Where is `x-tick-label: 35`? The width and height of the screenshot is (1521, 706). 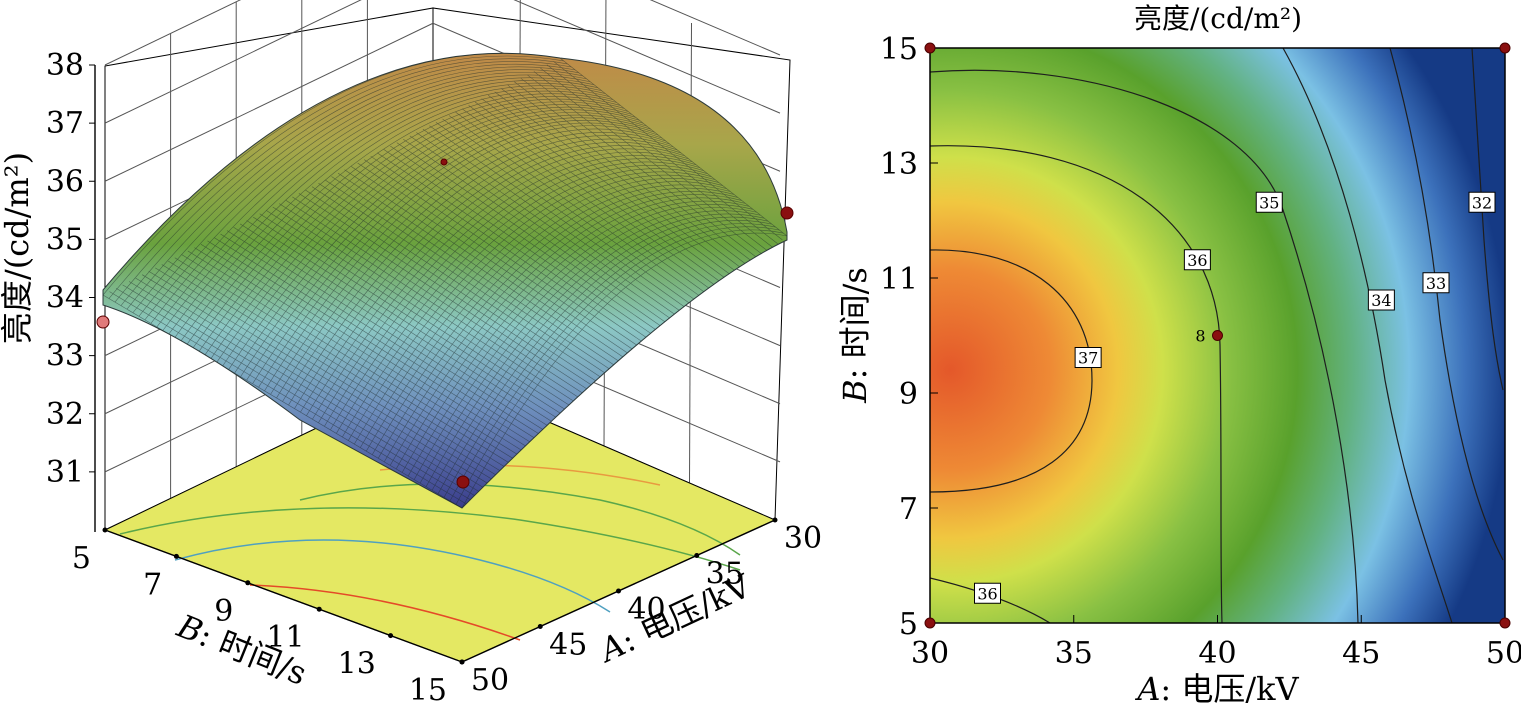 x-tick-label: 35 is located at coordinates (725, 574).